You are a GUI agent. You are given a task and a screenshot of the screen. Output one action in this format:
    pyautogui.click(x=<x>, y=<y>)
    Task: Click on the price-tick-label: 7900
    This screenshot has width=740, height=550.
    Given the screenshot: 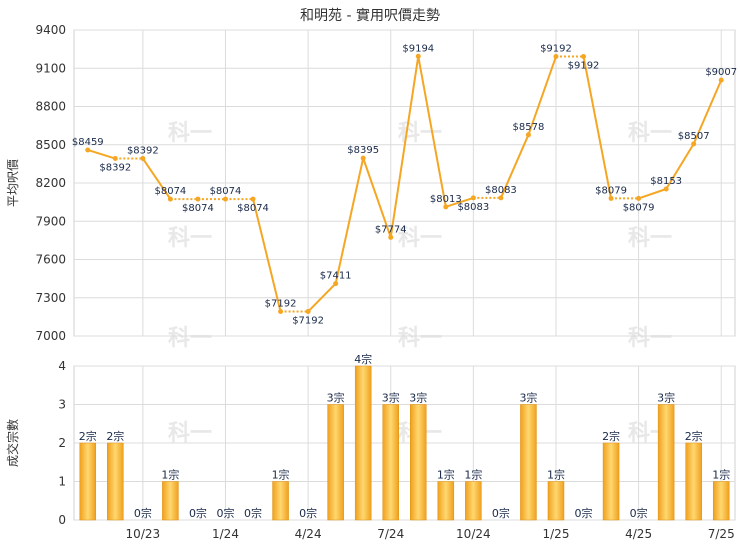 What is the action you would take?
    pyautogui.click(x=50, y=221)
    